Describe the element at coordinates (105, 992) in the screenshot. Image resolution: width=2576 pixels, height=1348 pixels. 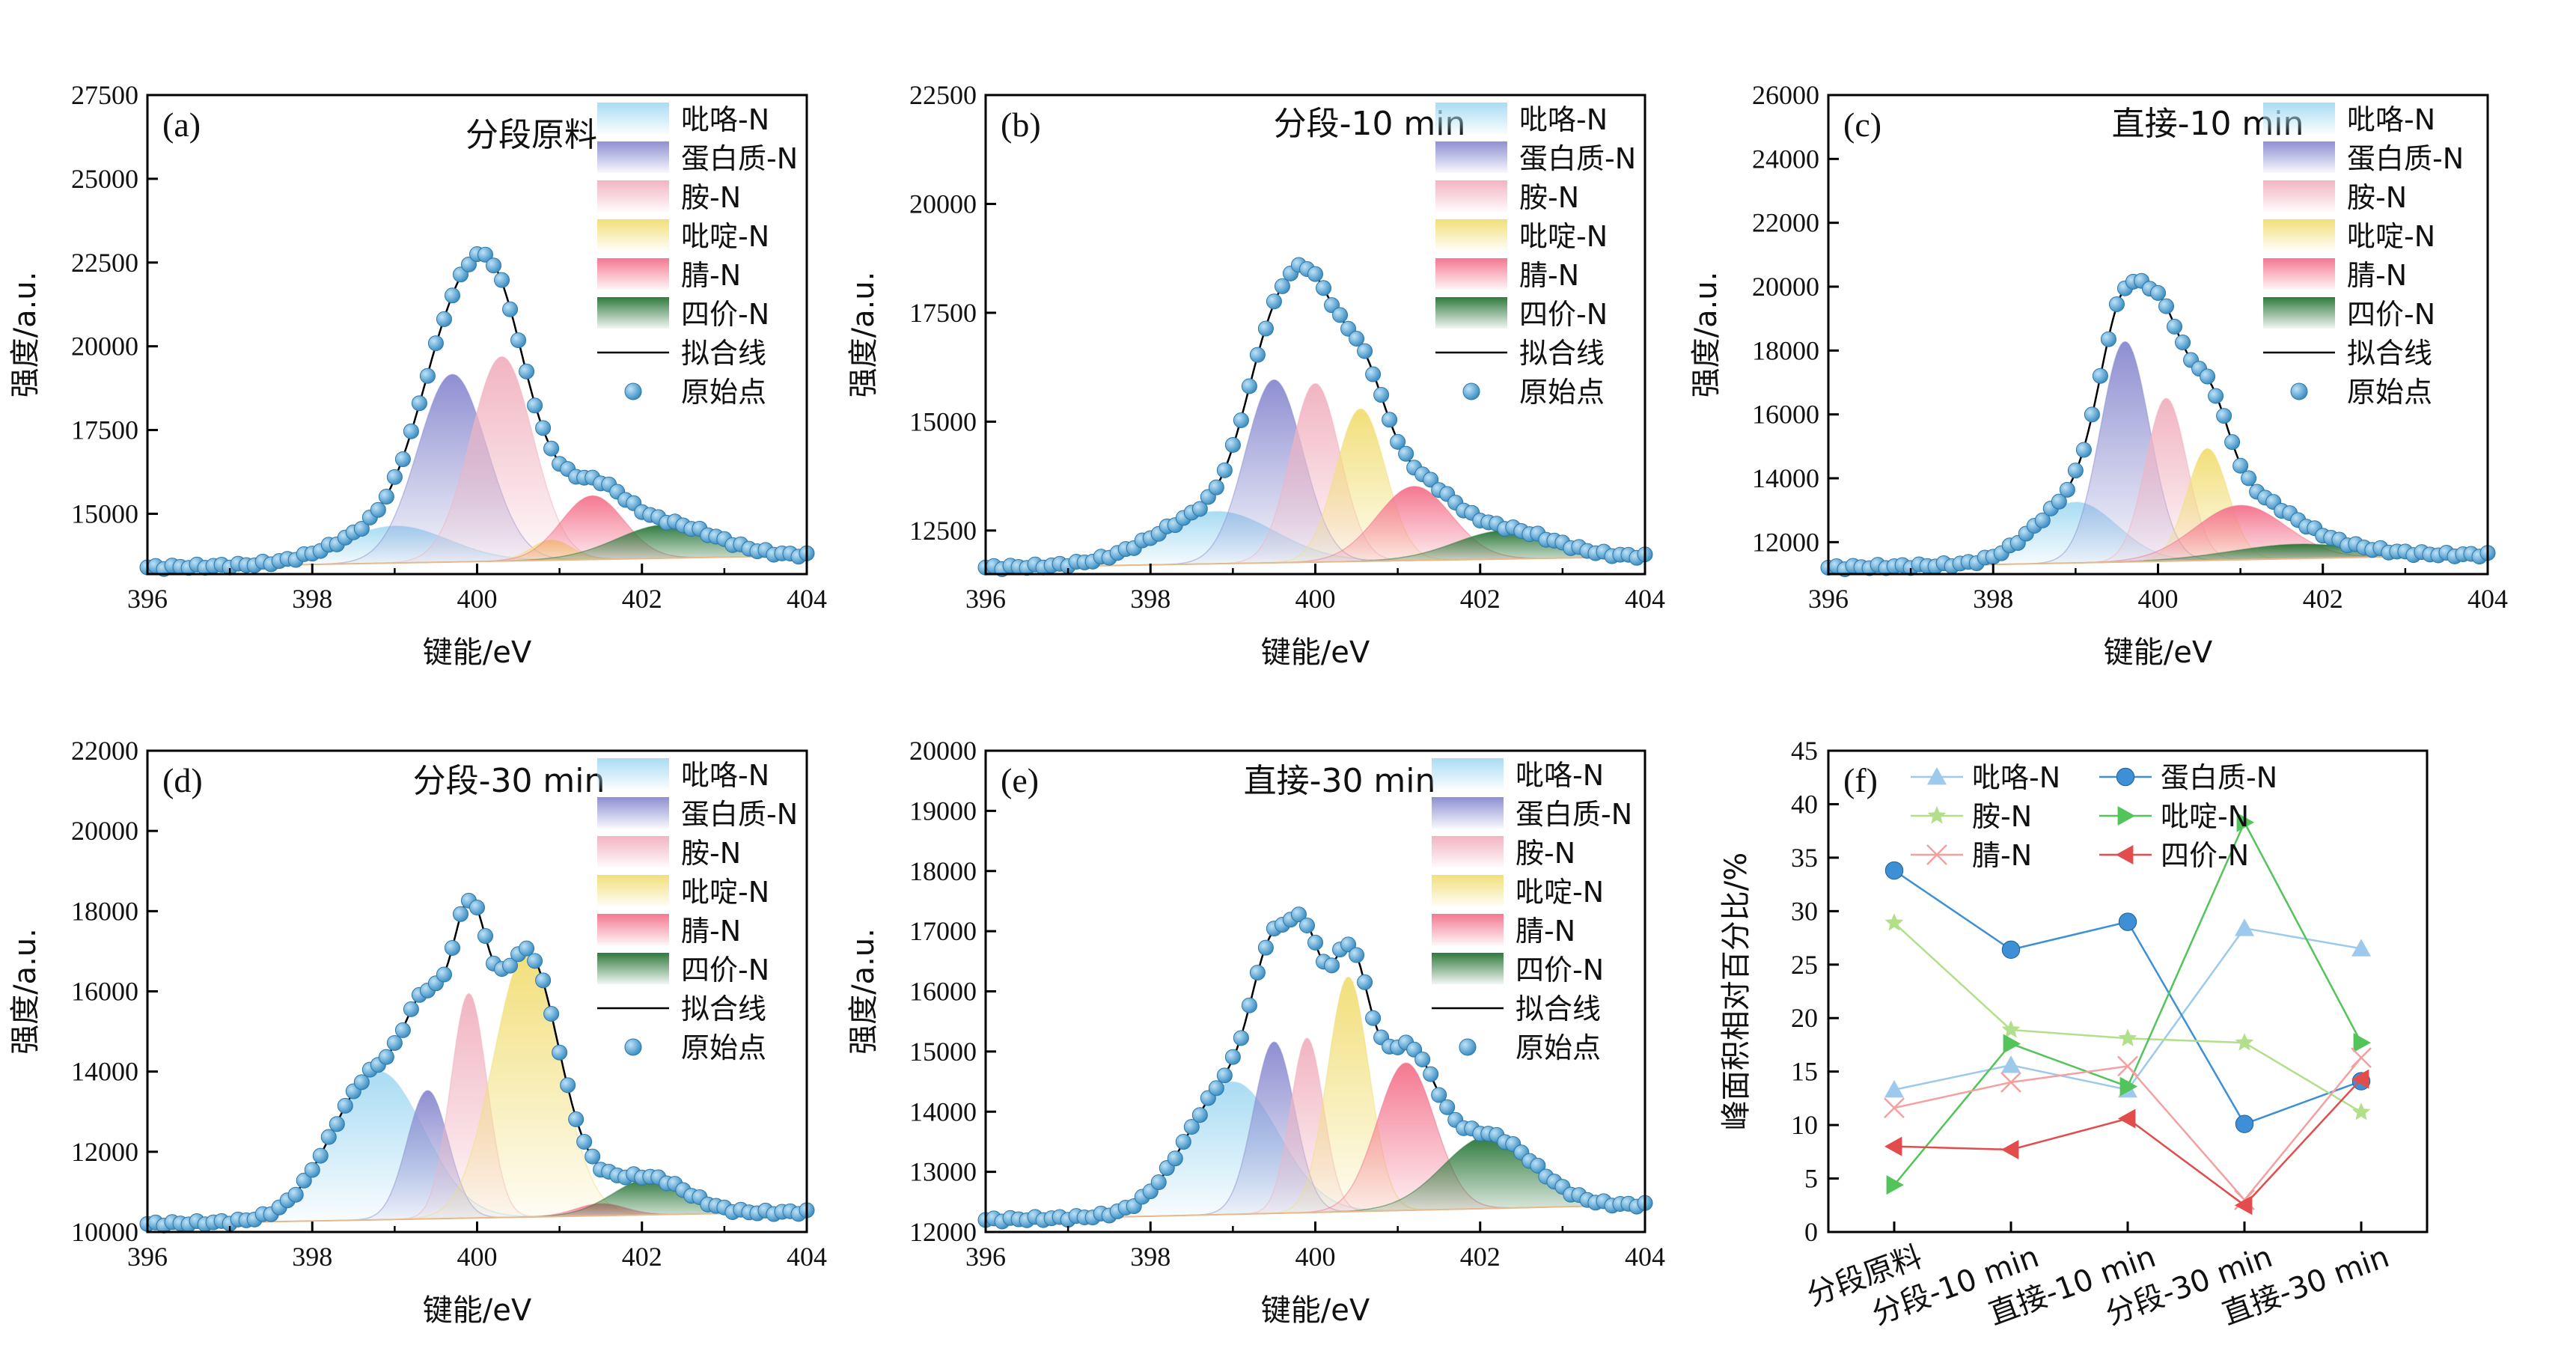
I see `y-tick-label: 16000` at that location.